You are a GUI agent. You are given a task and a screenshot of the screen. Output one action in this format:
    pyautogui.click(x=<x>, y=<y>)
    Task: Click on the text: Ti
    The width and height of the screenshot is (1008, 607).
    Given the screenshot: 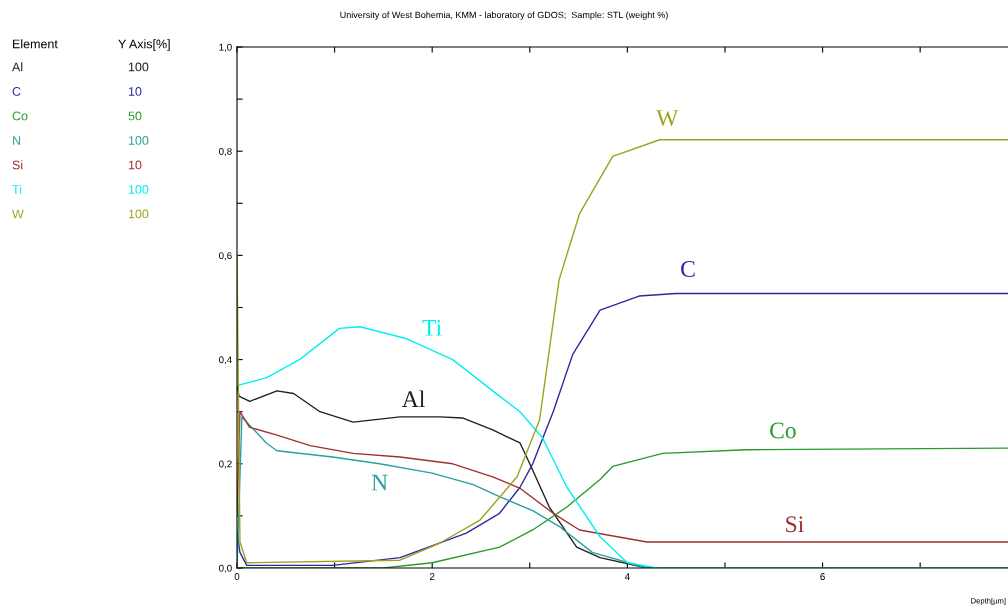 What is the action you would take?
    pyautogui.click(x=17, y=189)
    